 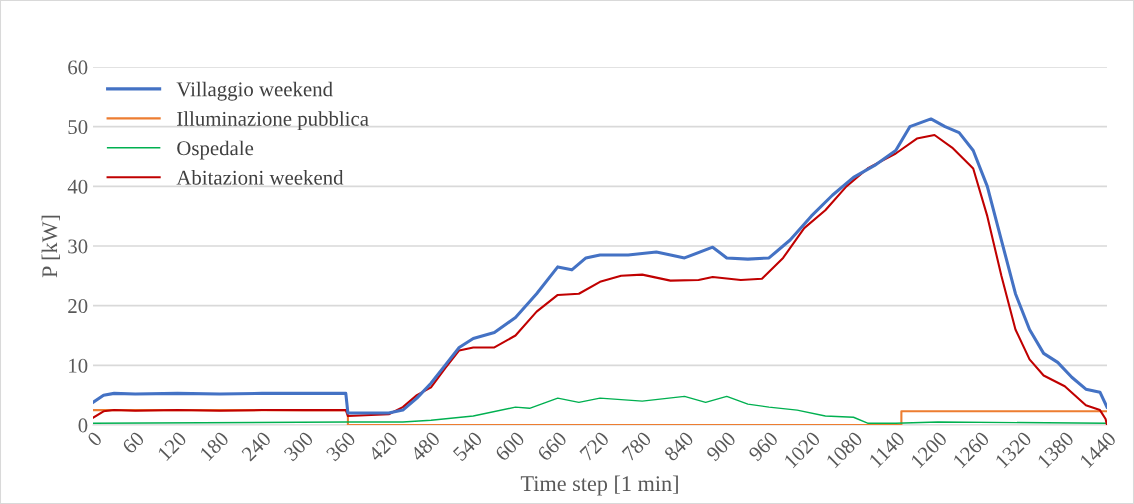 I want to click on legend-label: Villaggio weekend, so click(x=254, y=91).